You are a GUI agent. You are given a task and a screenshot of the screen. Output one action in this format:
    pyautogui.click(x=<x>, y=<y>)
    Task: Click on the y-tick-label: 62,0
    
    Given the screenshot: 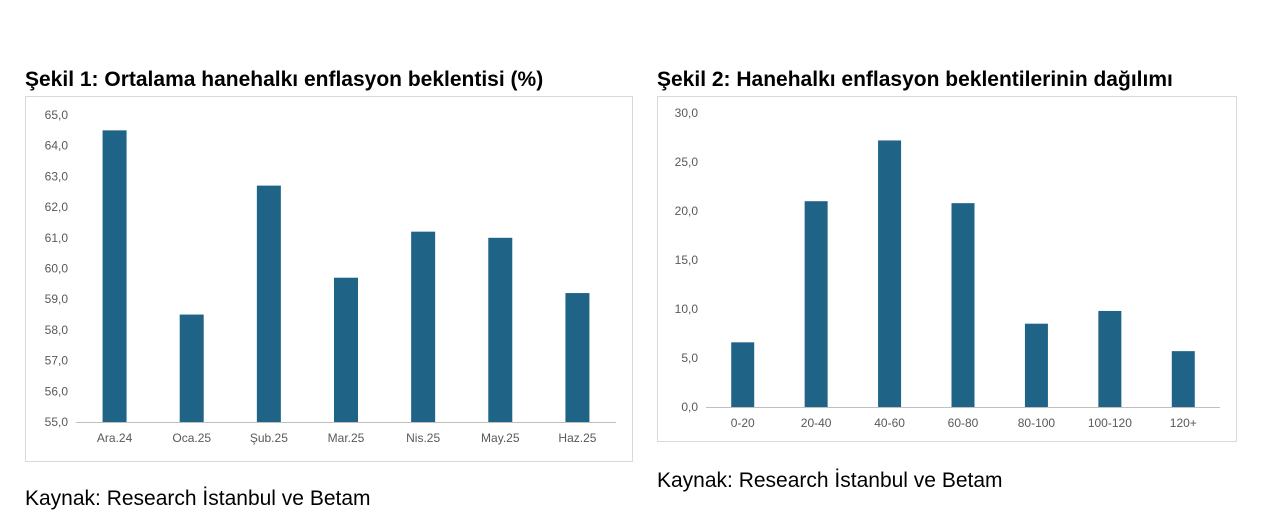 What is the action you would take?
    pyautogui.click(x=57, y=207)
    